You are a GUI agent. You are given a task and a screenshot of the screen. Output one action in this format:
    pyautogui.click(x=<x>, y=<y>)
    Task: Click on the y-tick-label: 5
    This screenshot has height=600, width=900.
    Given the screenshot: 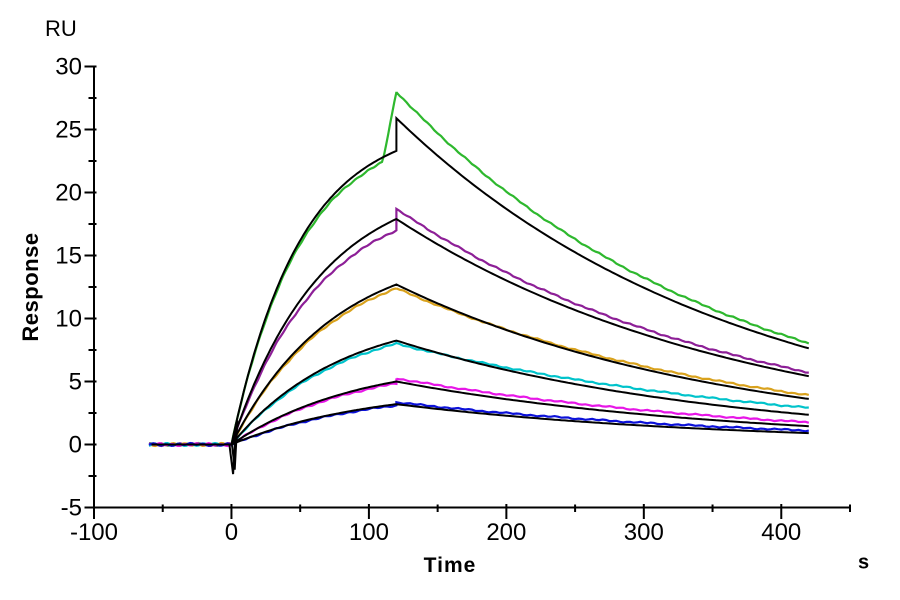 What is the action you would take?
    pyautogui.click(x=75, y=382)
    